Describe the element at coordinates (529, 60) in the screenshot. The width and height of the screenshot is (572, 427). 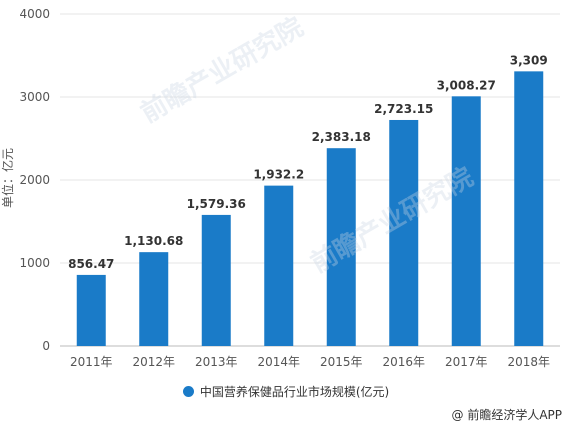
I see `data-label: 3,309` at that location.